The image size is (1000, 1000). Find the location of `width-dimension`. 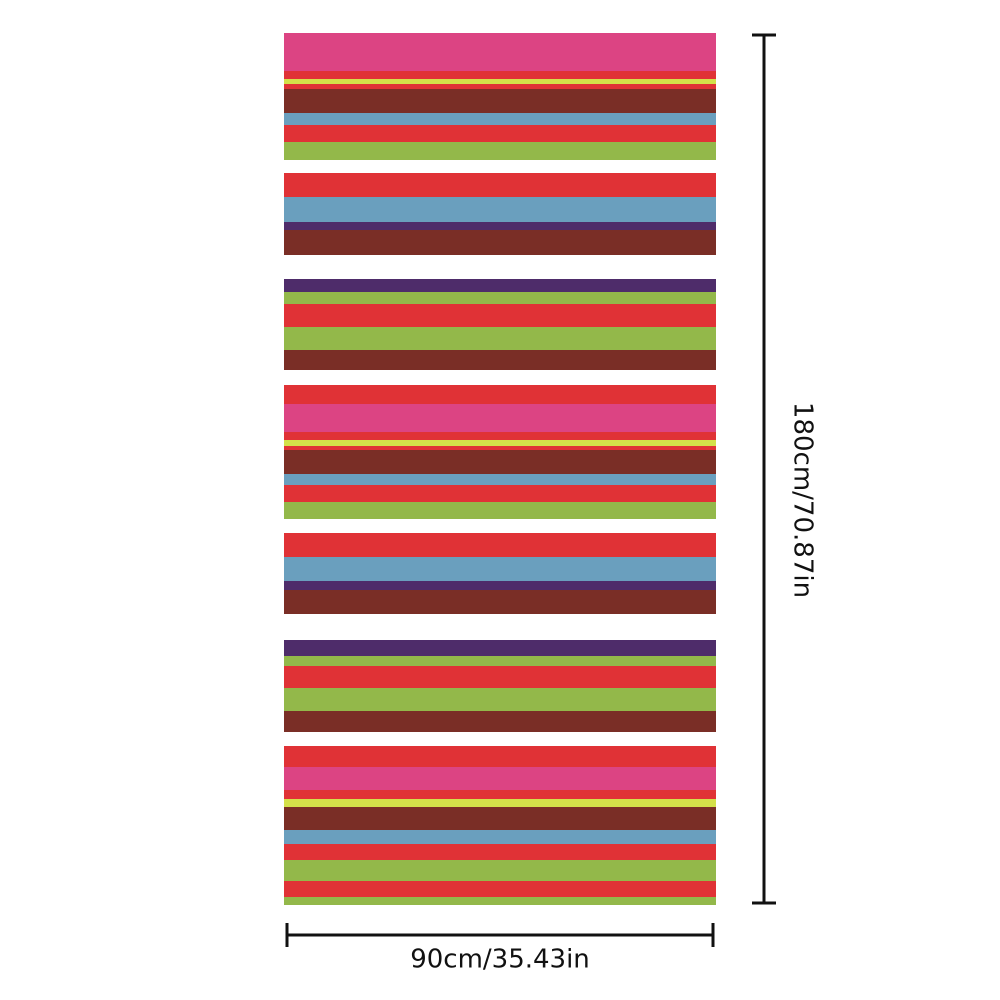

width-dimension is located at coordinates (500, 935).